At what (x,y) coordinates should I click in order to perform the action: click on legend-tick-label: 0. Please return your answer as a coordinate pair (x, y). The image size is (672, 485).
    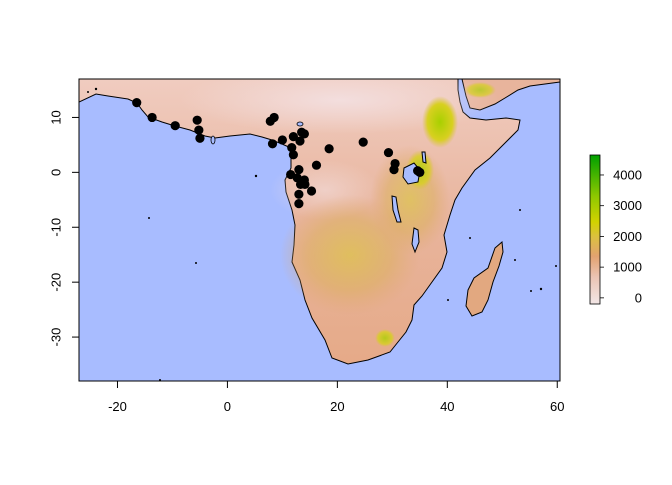
    Looking at the image, I should click on (638, 297).